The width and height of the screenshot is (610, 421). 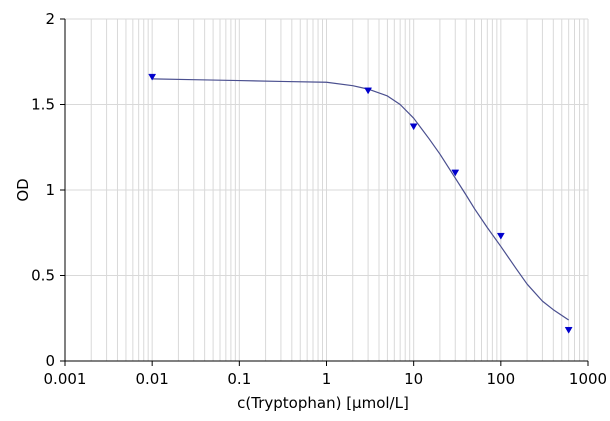 What do you see at coordinates (50, 361) in the screenshot?
I see `y-tick-label: 0` at bounding box center [50, 361].